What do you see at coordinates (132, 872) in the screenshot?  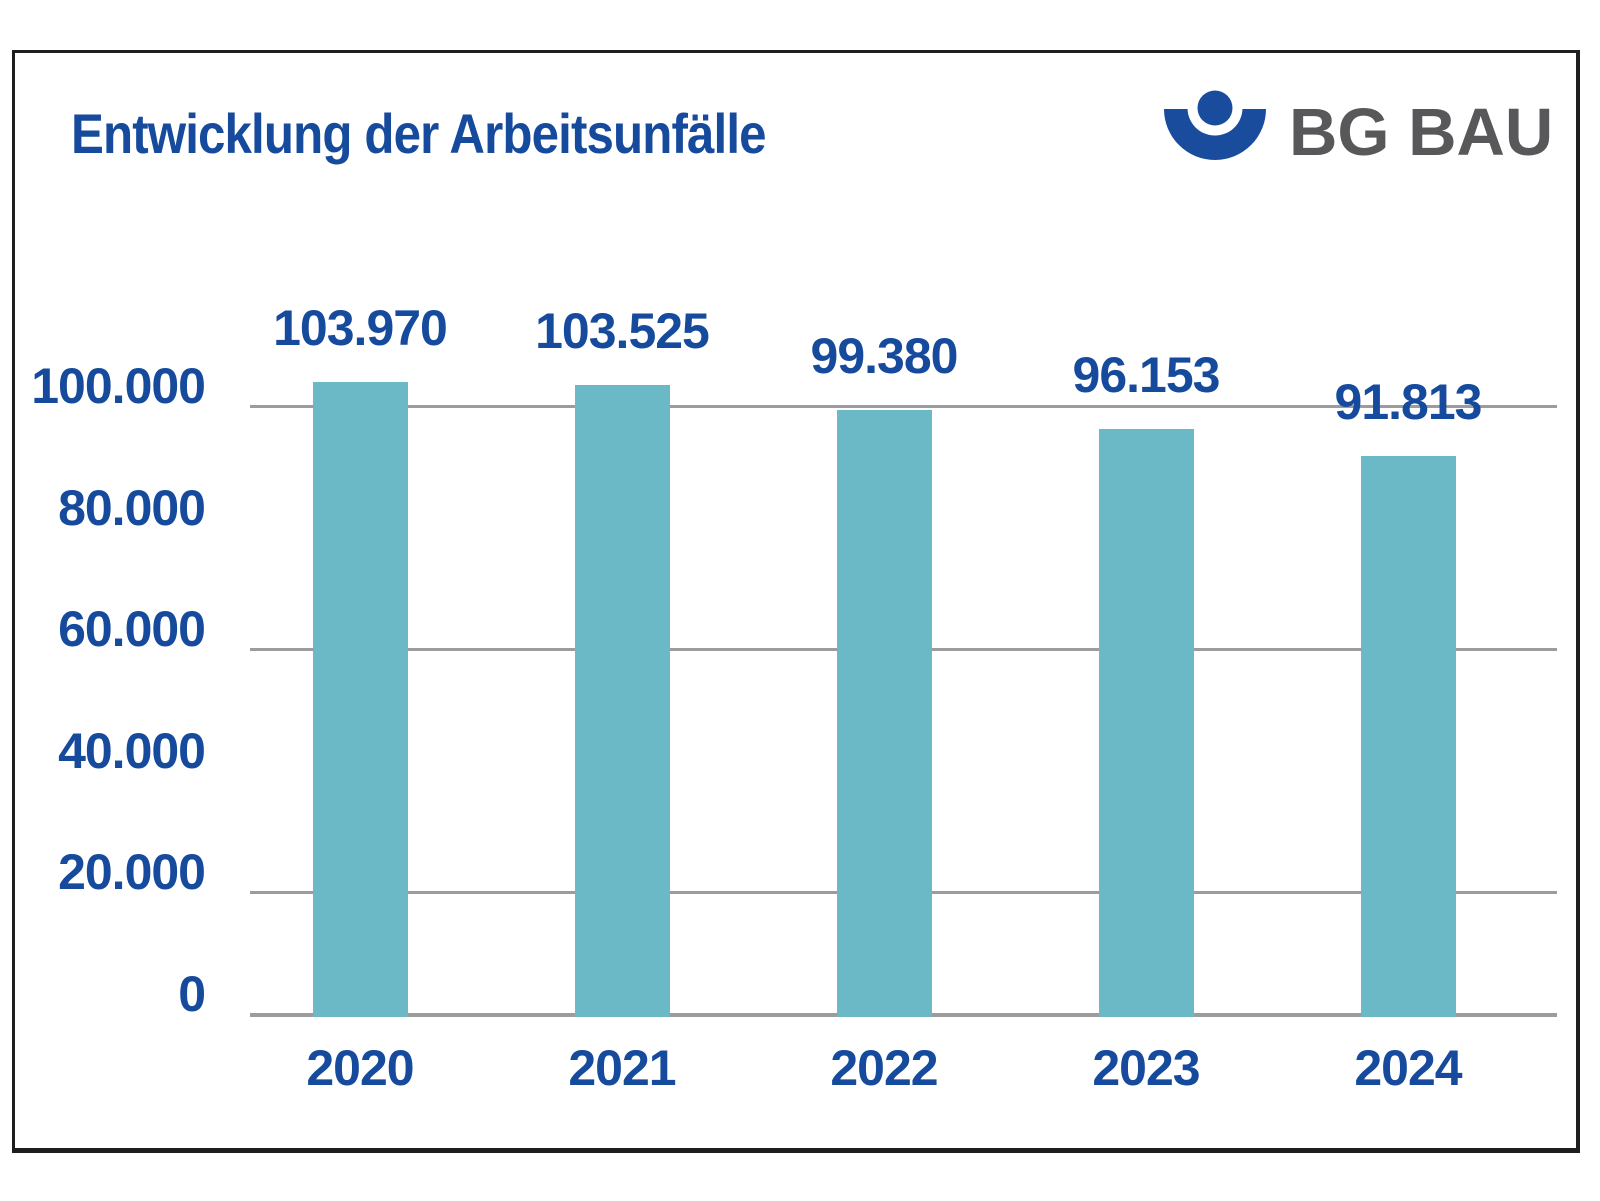 I see `y-axis-tick-label: 20.000` at bounding box center [132, 872].